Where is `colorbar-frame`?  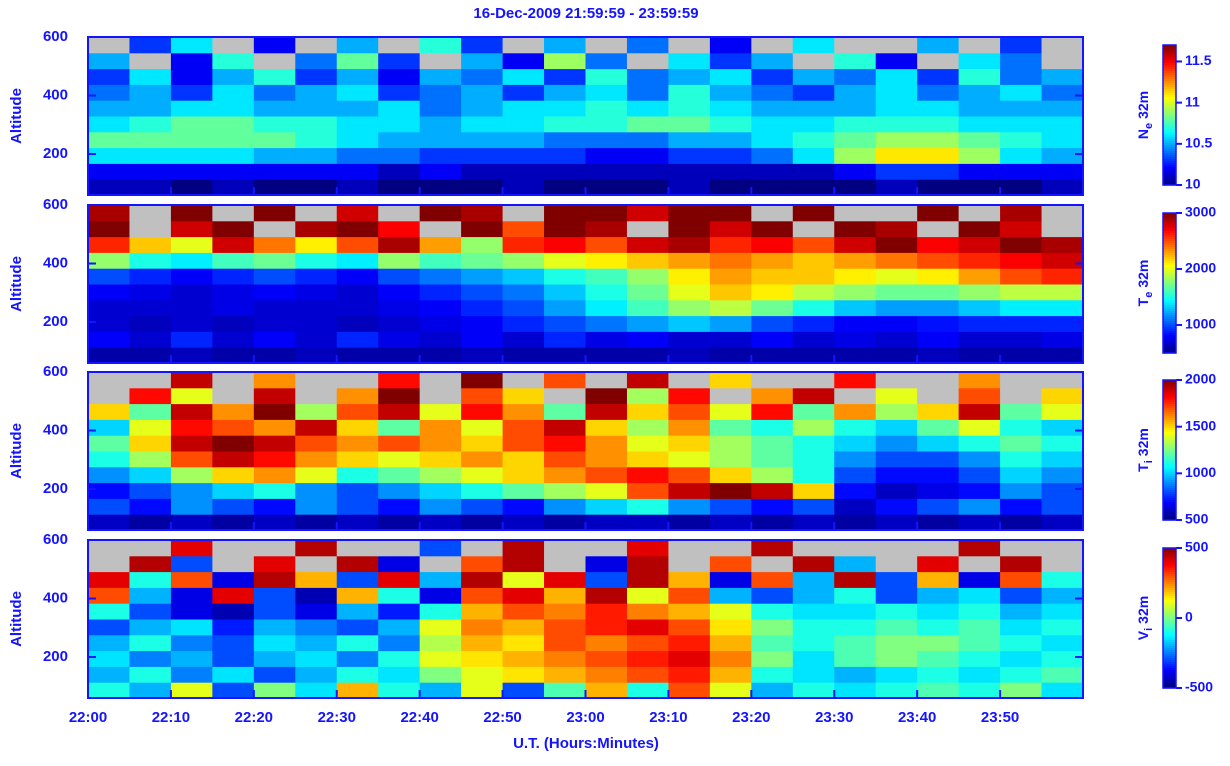
colorbar-frame is located at coordinates (1169, 450).